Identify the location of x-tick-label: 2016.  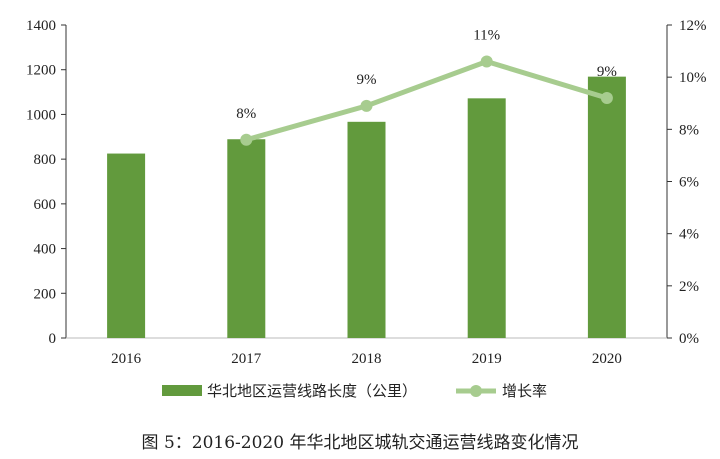
(126, 359).